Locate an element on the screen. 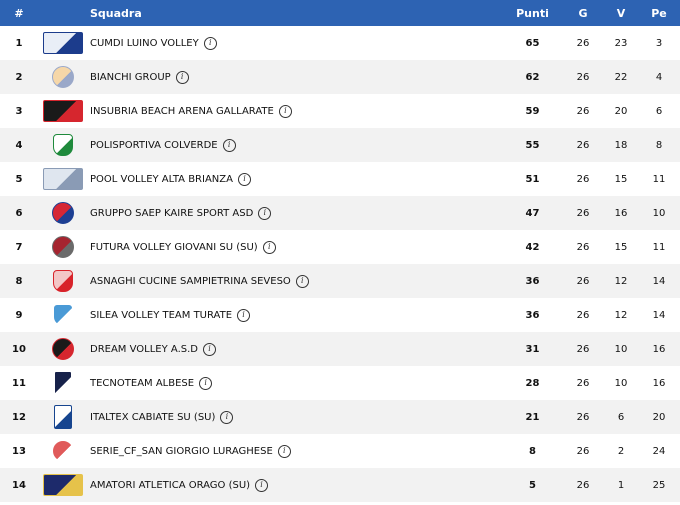 The image size is (680, 505). team-name: GRUPPO SAEP KAIRE SPORT ASD is located at coordinates (172, 213).